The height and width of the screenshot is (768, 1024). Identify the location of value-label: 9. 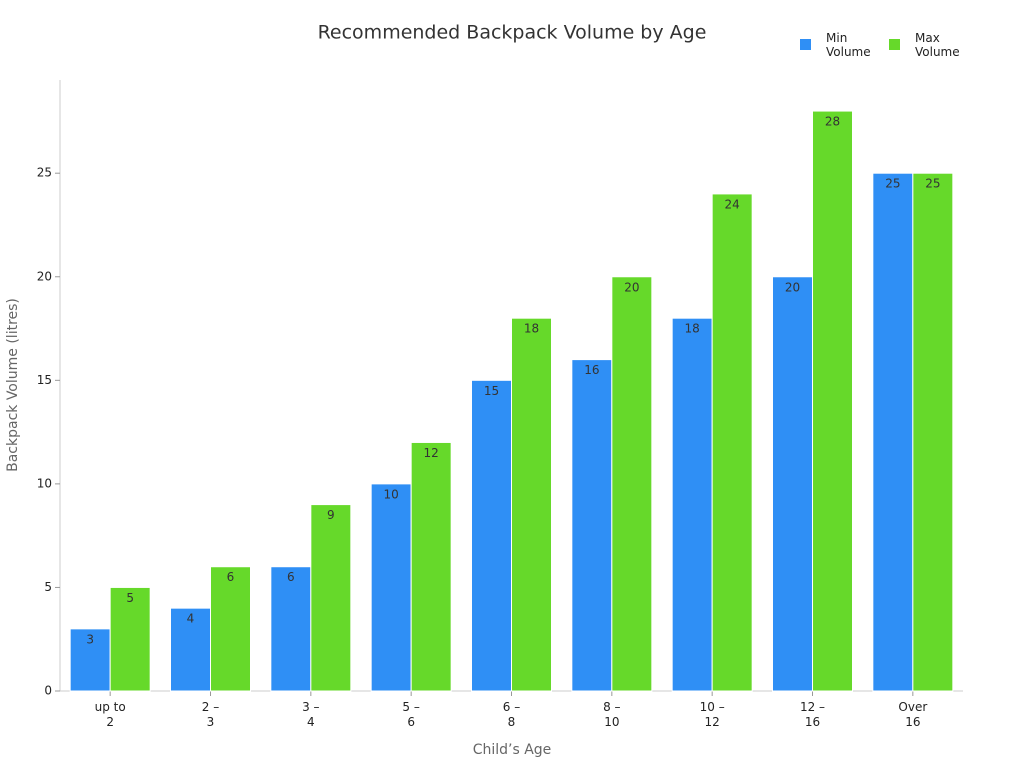
(331, 515).